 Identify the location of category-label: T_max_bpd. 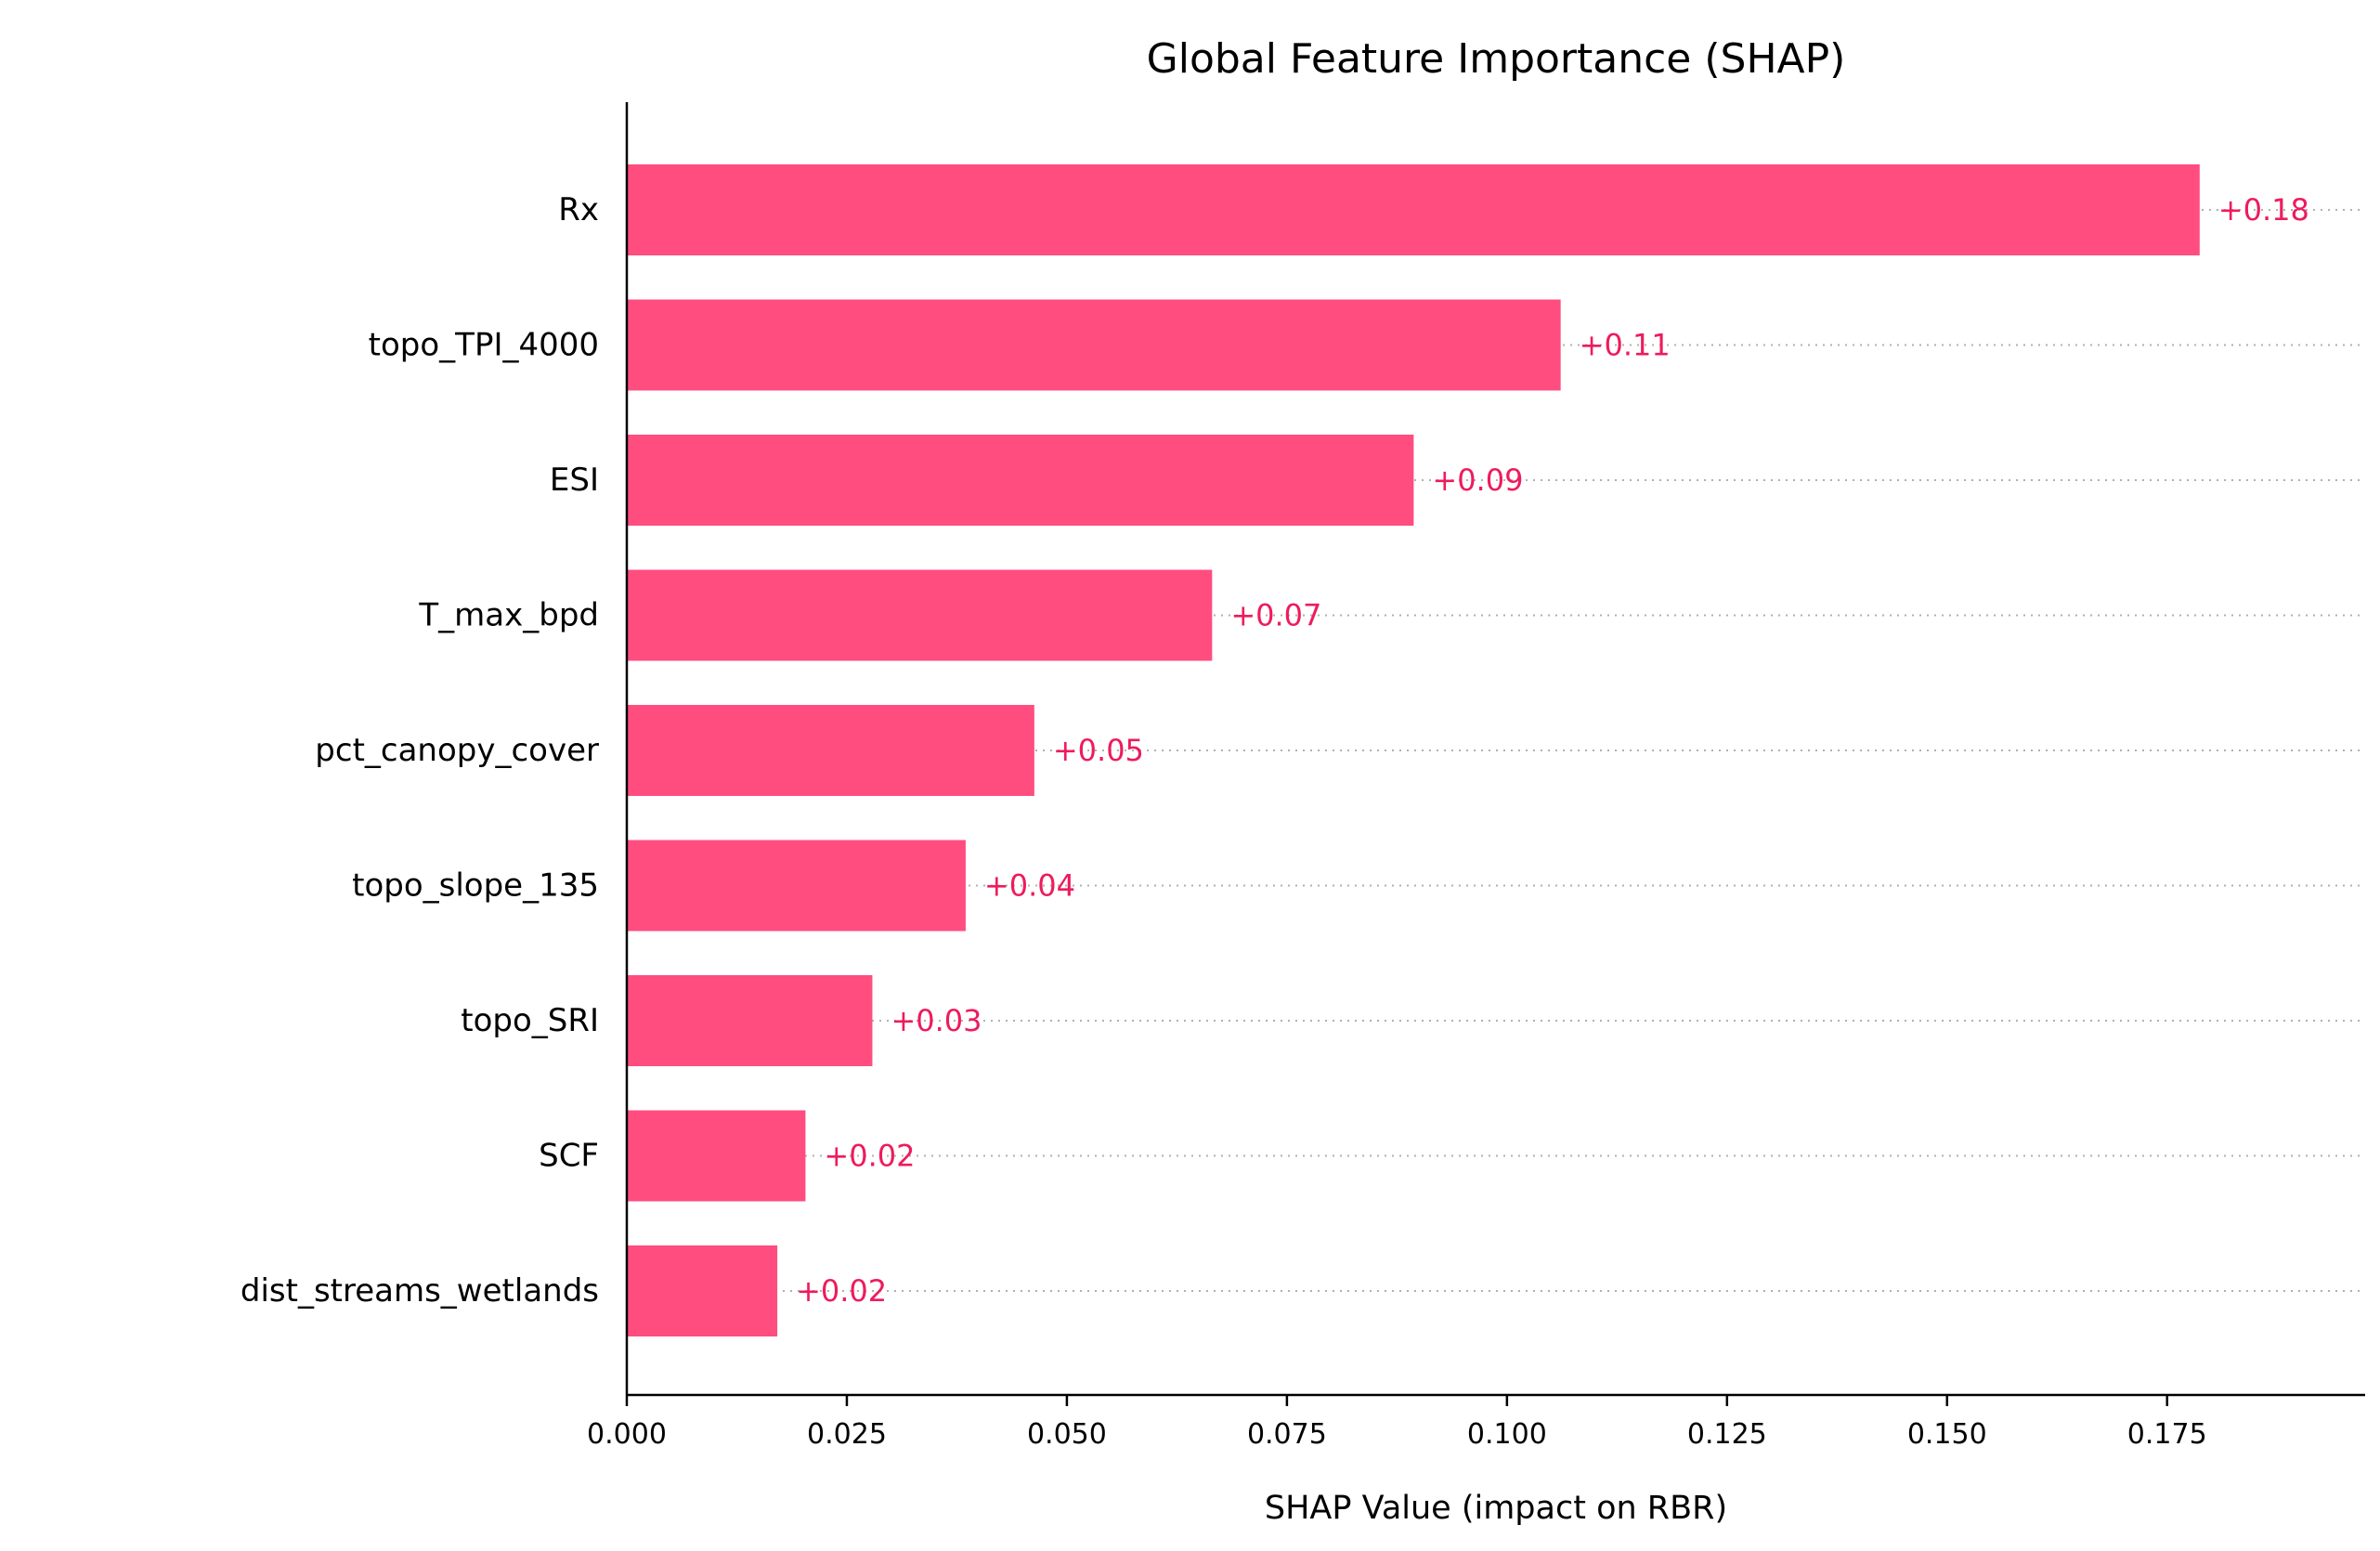
(508, 615).